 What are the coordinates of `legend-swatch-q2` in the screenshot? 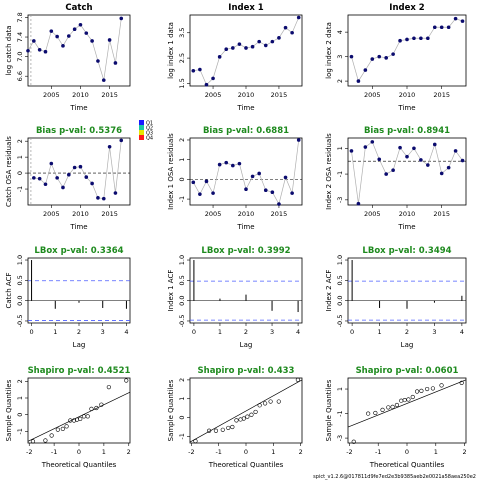 It's located at (141, 127).